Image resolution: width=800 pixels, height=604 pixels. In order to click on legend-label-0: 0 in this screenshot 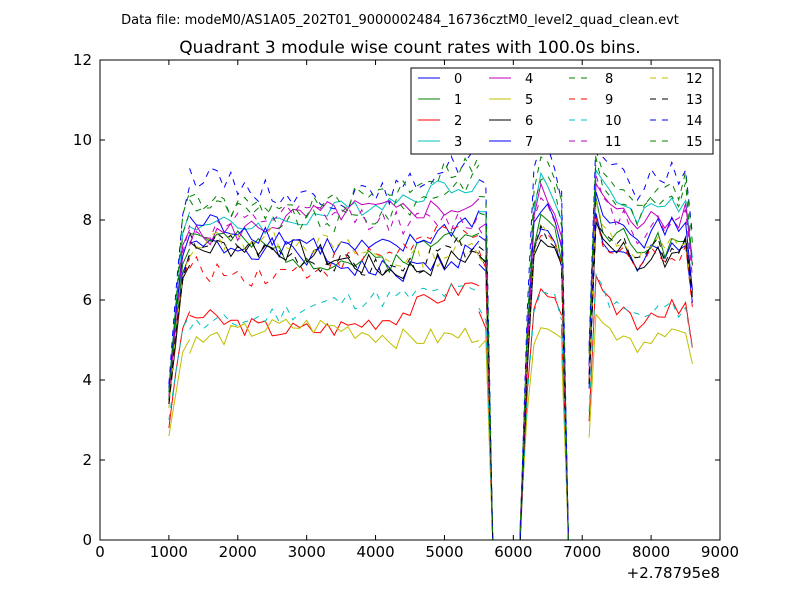, I will do `click(458, 79)`.